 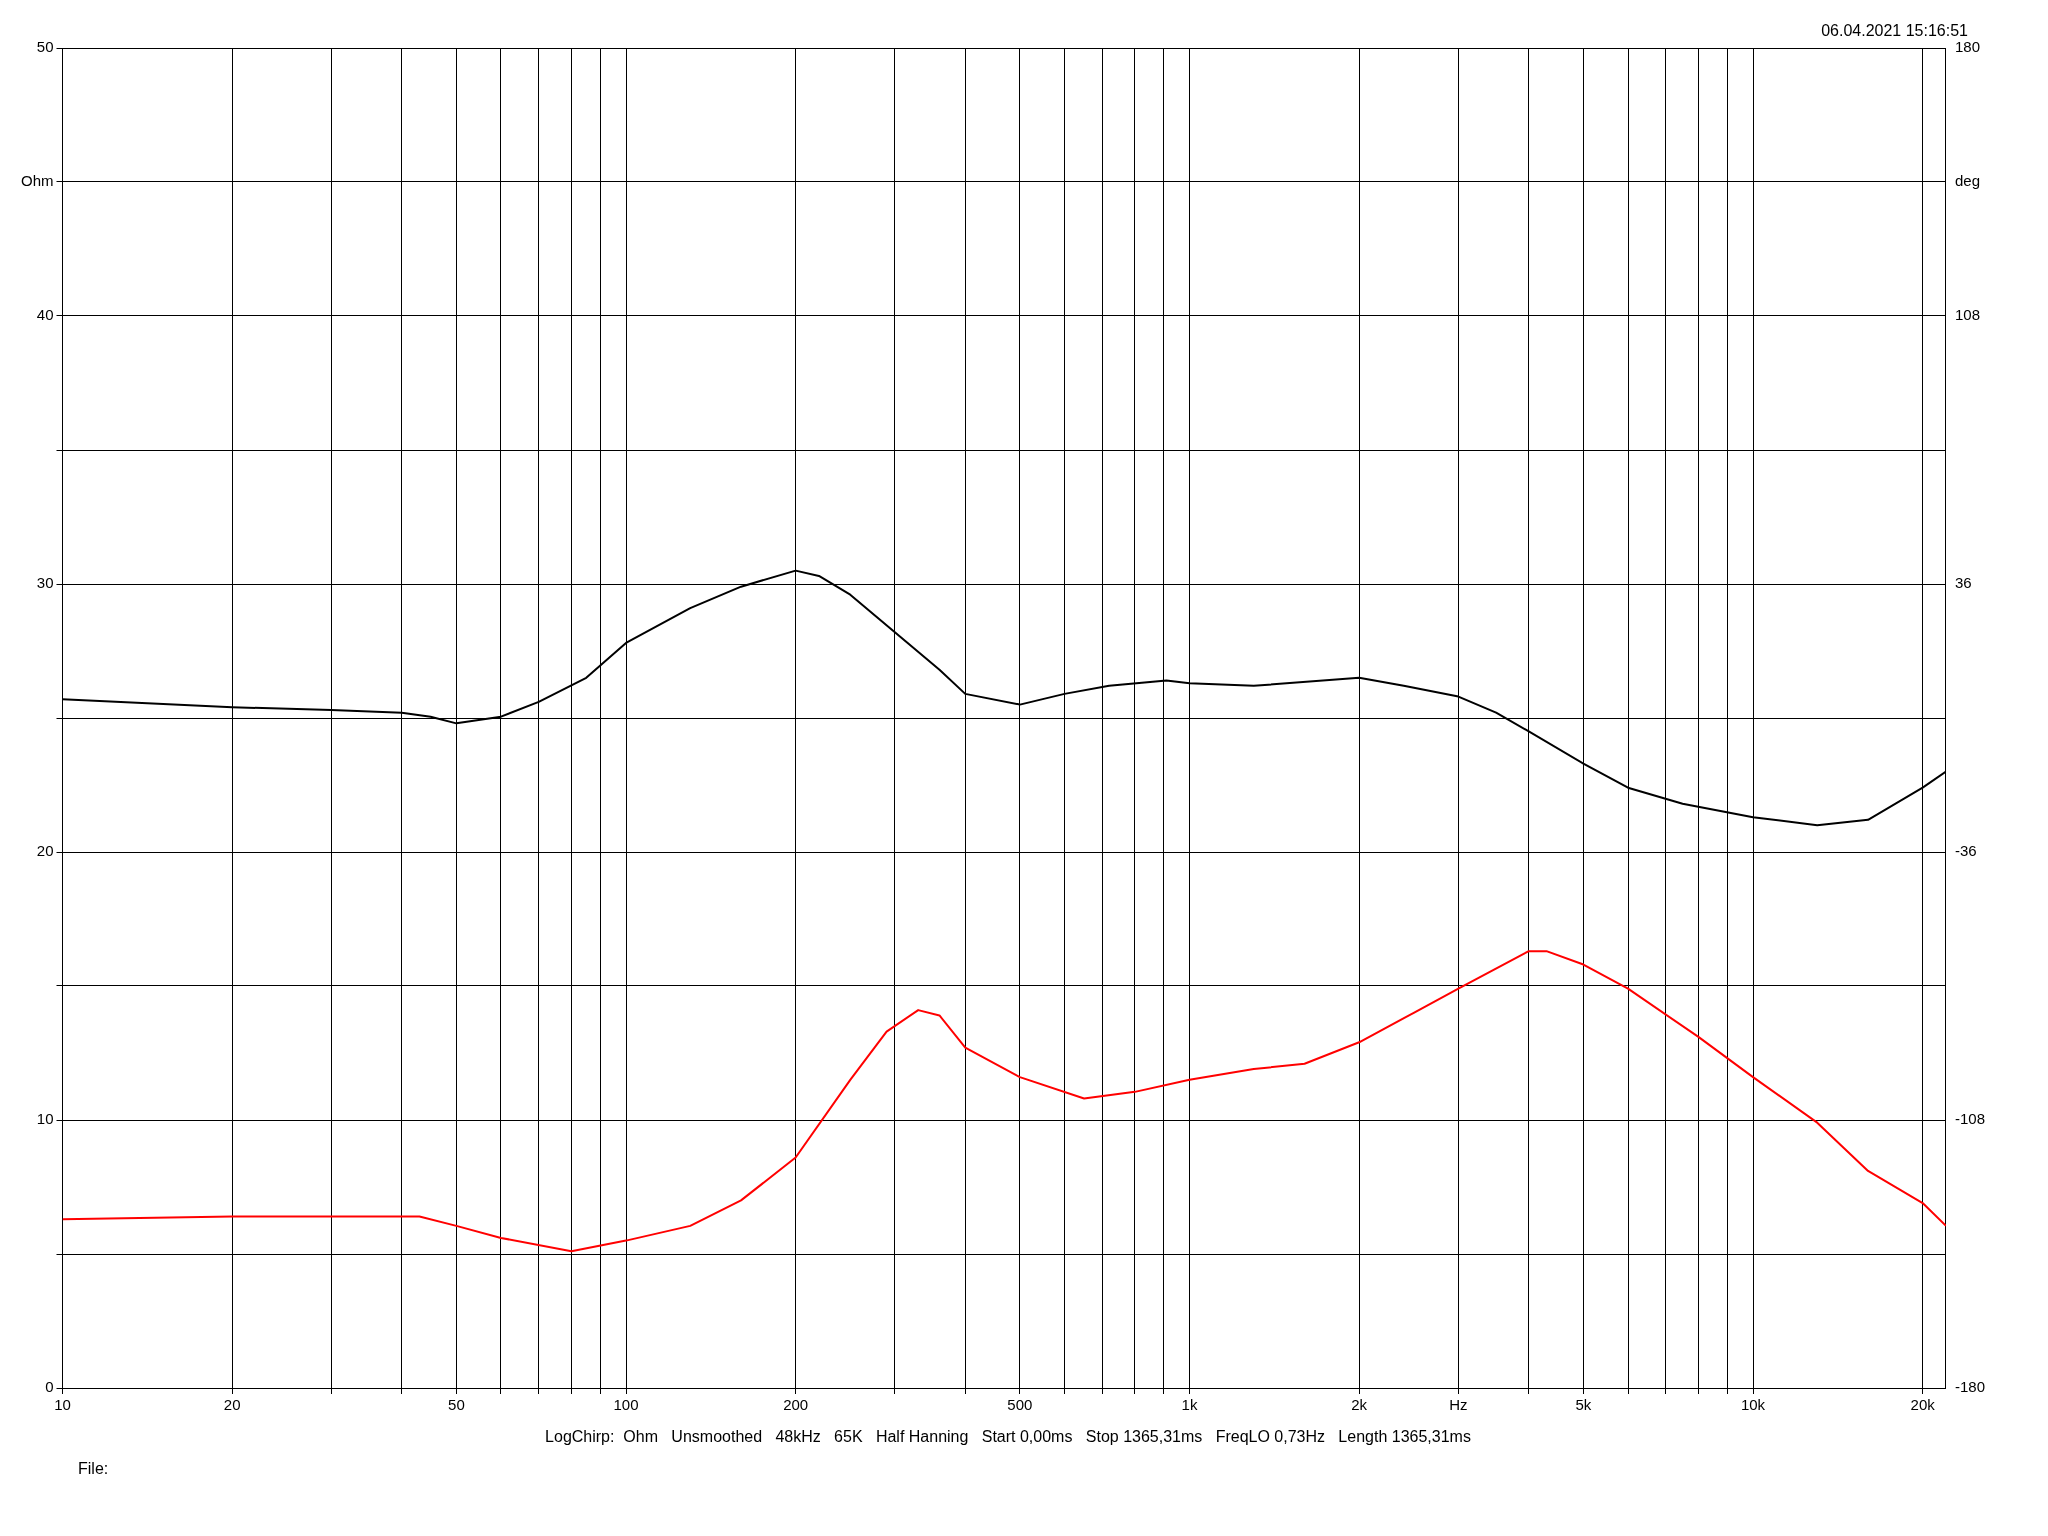 I want to click on y2-tick-label: -108, so click(x=1970, y=1119).